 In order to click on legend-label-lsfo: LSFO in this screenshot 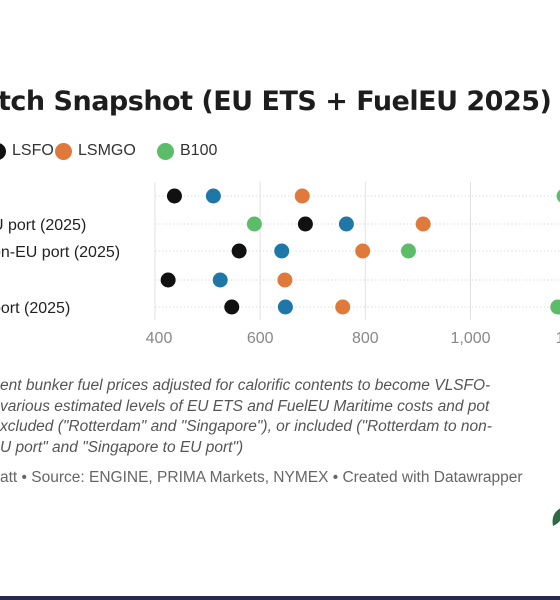, I will do `click(33, 150)`.